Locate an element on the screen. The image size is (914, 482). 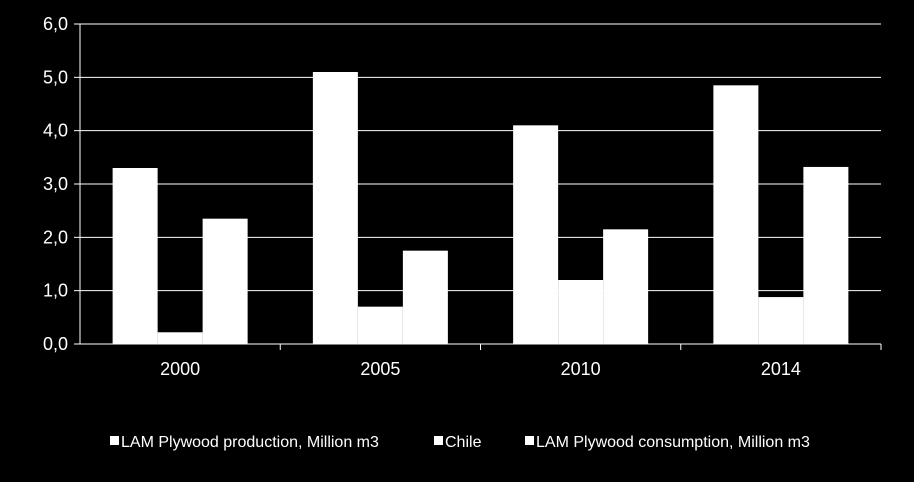
y-tick-label: 3,0 is located at coordinates (55, 184).